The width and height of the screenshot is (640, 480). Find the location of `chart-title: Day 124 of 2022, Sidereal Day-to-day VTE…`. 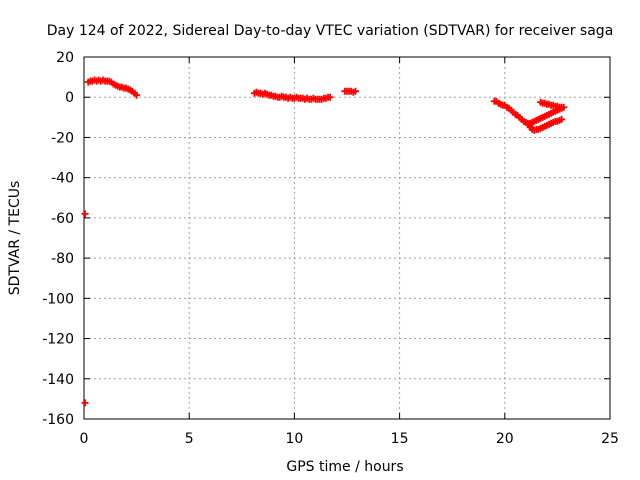

chart-title: Day 124 of 2022, Sidereal Day-to-day VTE… is located at coordinates (330, 31).